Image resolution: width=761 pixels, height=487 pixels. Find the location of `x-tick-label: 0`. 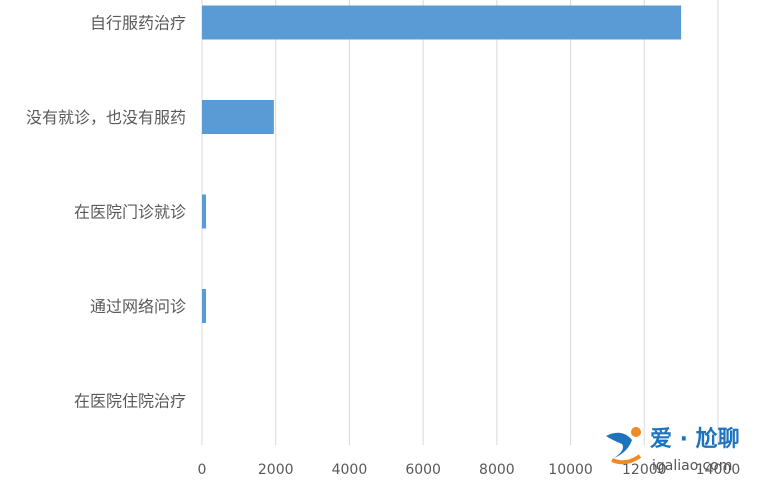

x-tick-label: 0 is located at coordinates (202, 470).